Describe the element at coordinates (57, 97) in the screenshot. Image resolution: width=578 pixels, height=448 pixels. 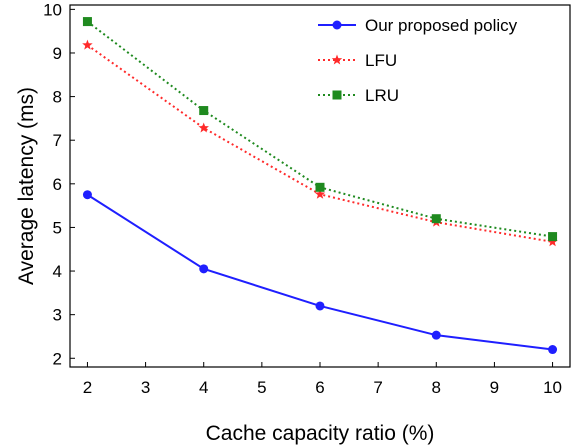
I see `y-tick-label: 8` at that location.